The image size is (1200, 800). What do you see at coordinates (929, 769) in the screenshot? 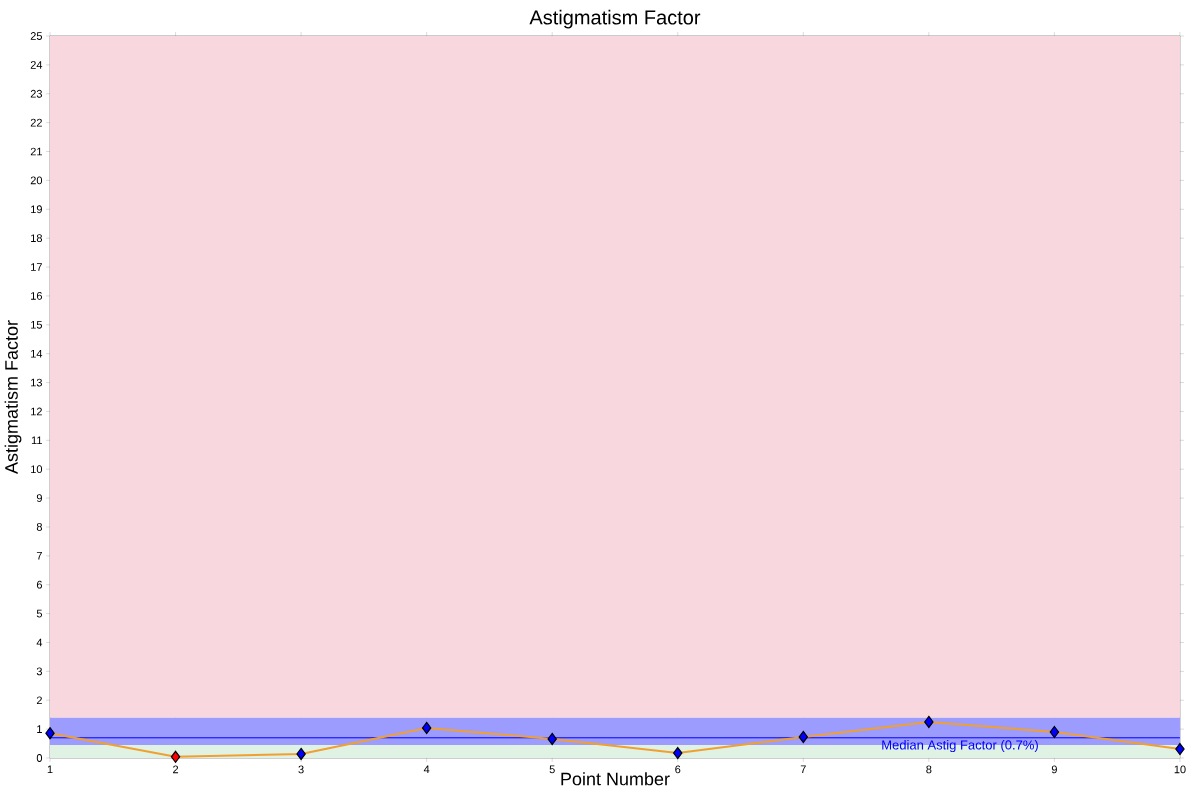
I see `x-tick-label: 8` at bounding box center [929, 769].